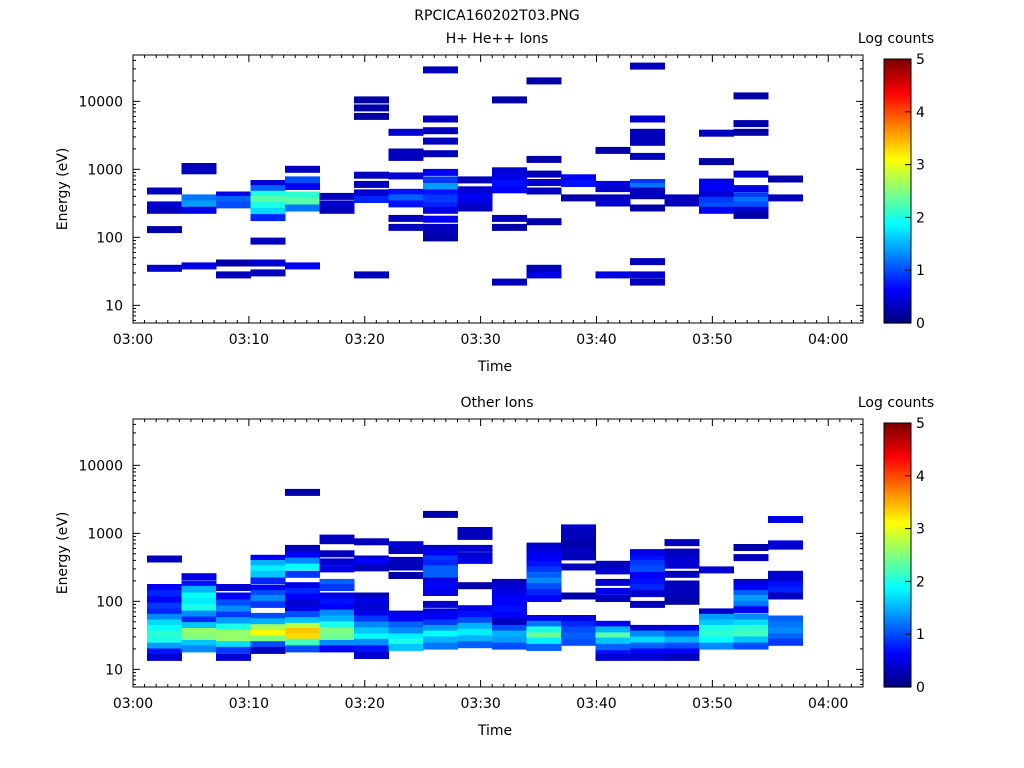 This screenshot has width=1024, height=768. Describe the element at coordinates (904, 556) in the screenshot. I see `colorbar: 0 1 2 3 4 5` at that location.